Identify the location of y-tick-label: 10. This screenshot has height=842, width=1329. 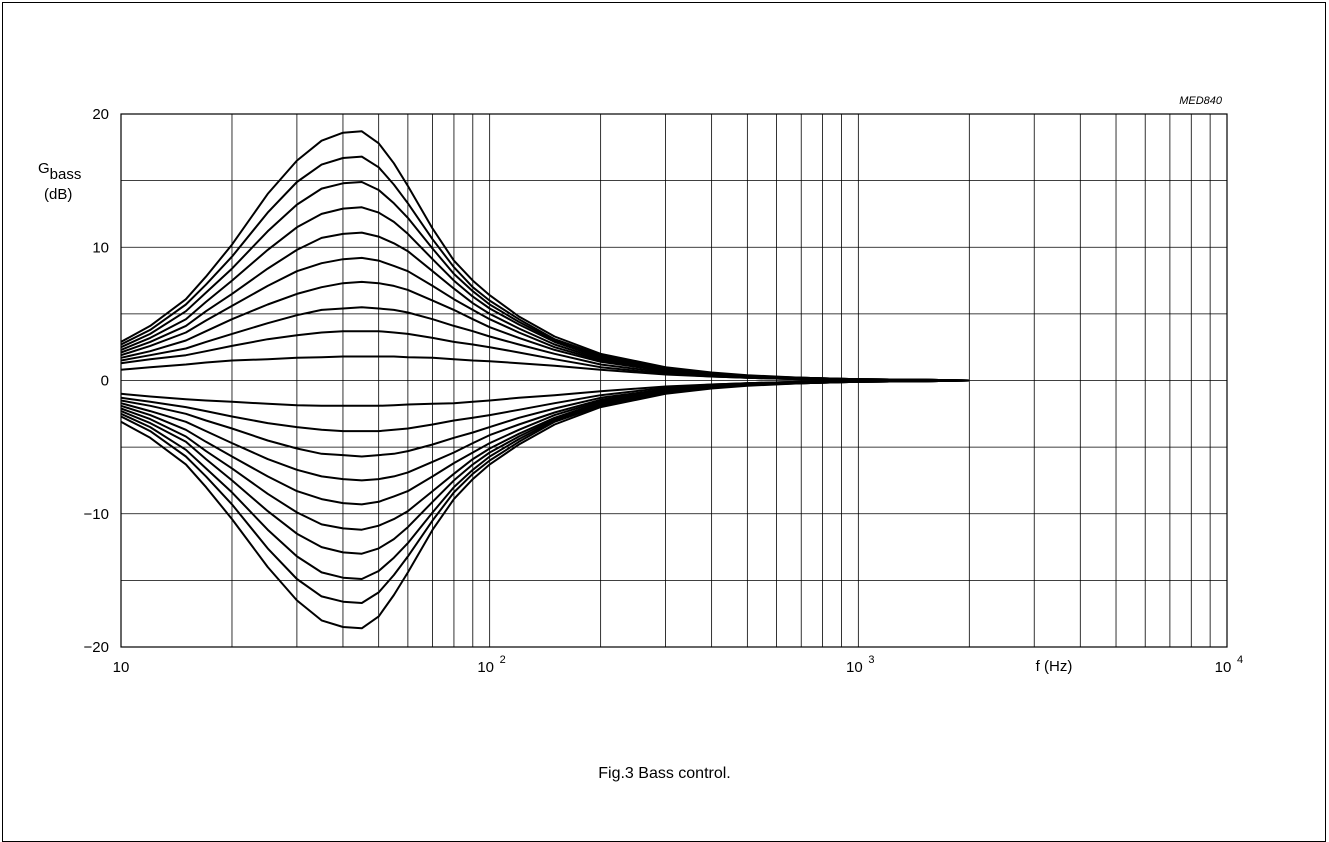
(100, 247).